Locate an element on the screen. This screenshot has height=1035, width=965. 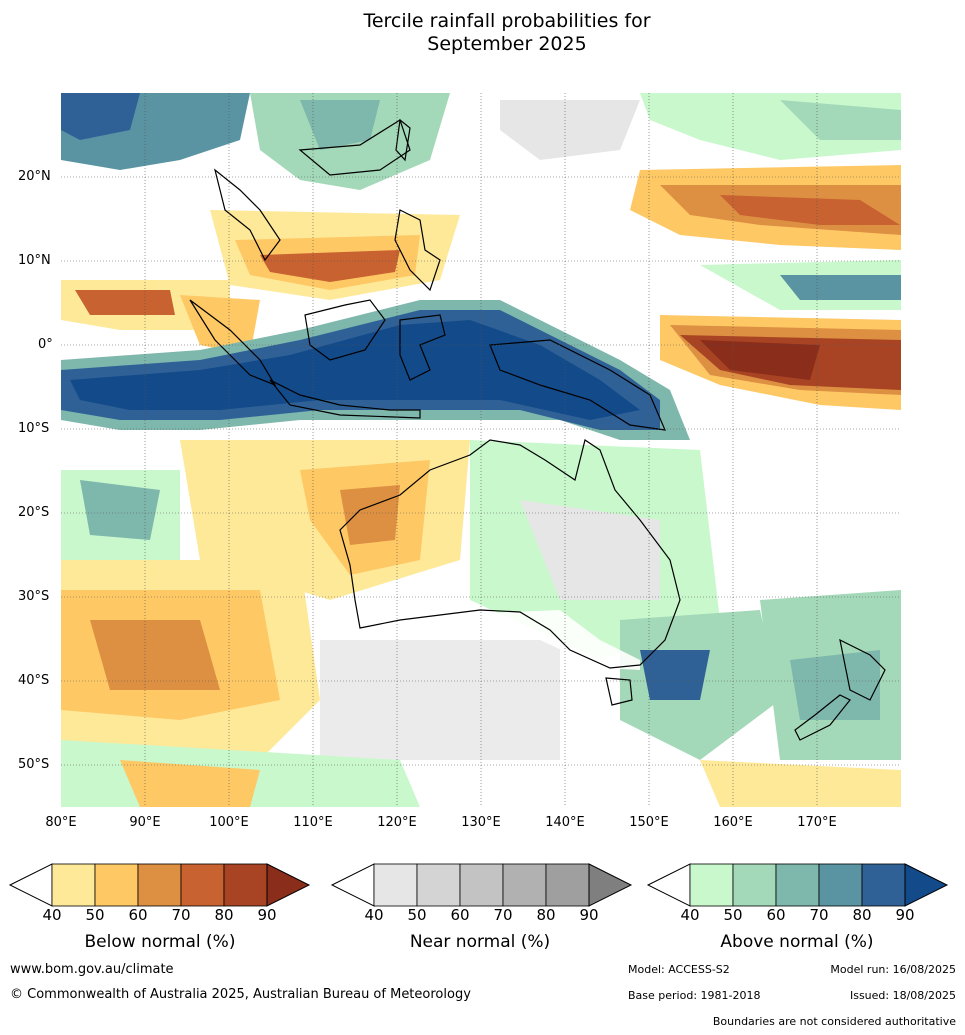
issued-text: Issued: 18/08/2025 is located at coordinates (902, 995).